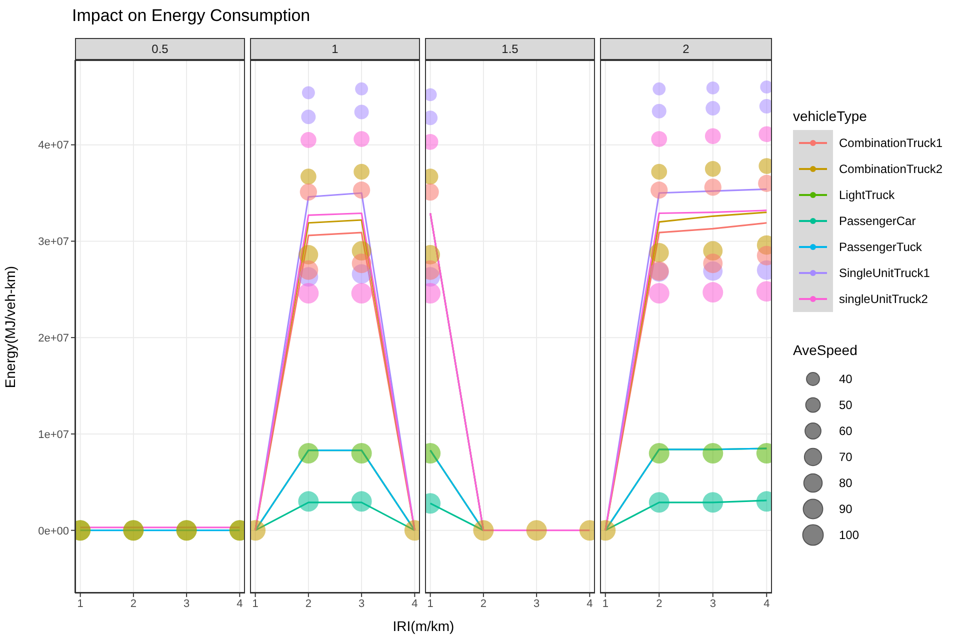 The image size is (953, 640). What do you see at coordinates (845, 509) in the screenshot?
I see `legend-label: 90` at bounding box center [845, 509].